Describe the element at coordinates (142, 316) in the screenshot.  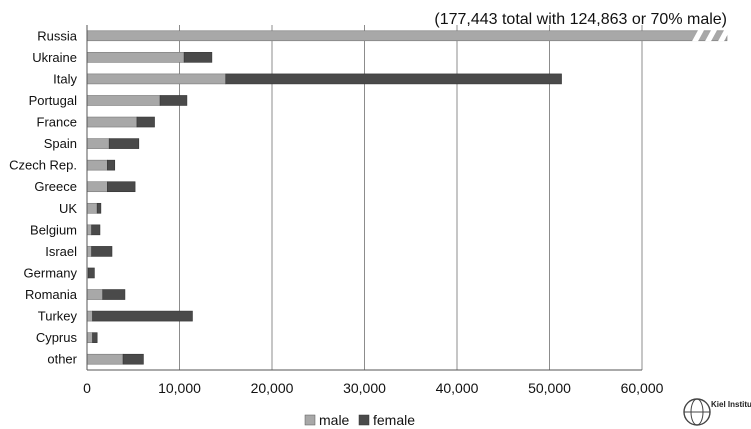
I see `bar-turkey-female` at that location.